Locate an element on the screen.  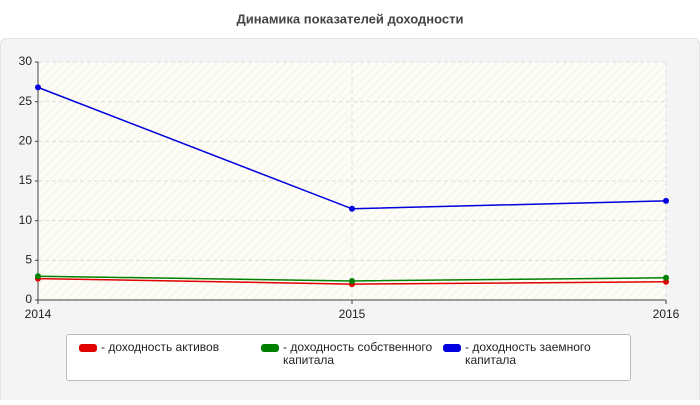
x-tick-label: 2014 is located at coordinates (38, 314).